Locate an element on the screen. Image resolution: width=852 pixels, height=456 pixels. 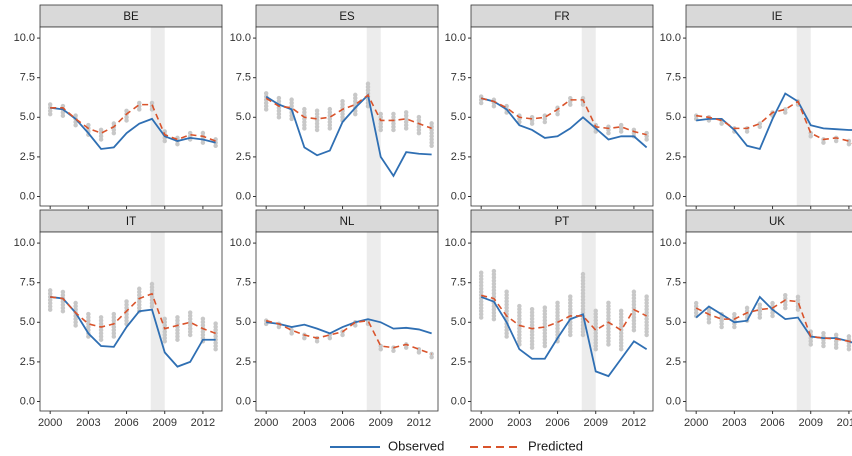
facet-title: NL is located at coordinates (347, 222).